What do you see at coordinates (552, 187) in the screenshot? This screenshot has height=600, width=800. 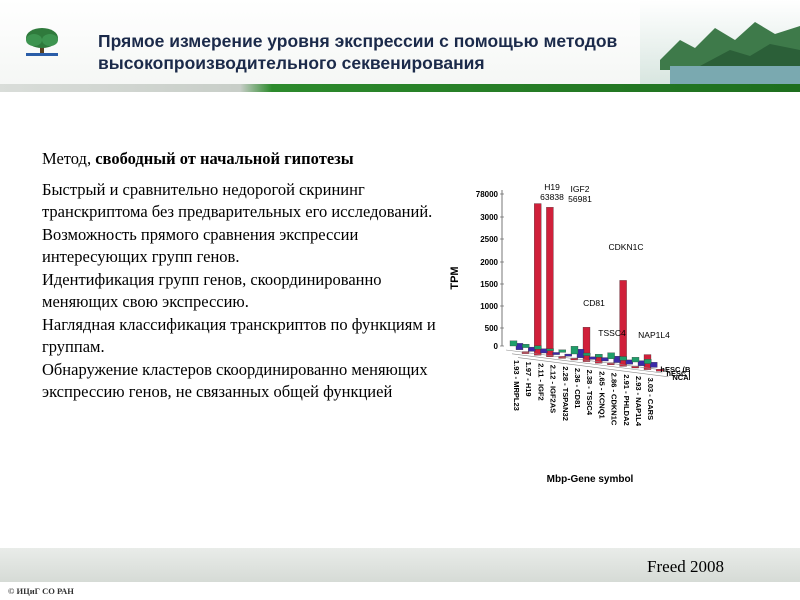 I see `bar-label: H19` at bounding box center [552, 187].